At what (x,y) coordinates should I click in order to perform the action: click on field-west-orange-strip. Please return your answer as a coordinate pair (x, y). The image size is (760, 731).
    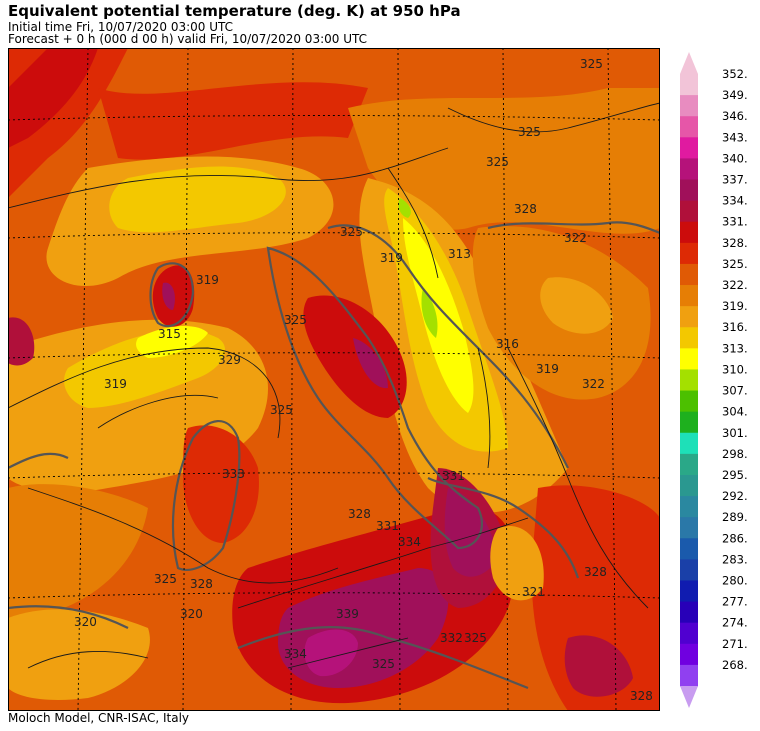
    Looking at the image, I should click on (78, 551).